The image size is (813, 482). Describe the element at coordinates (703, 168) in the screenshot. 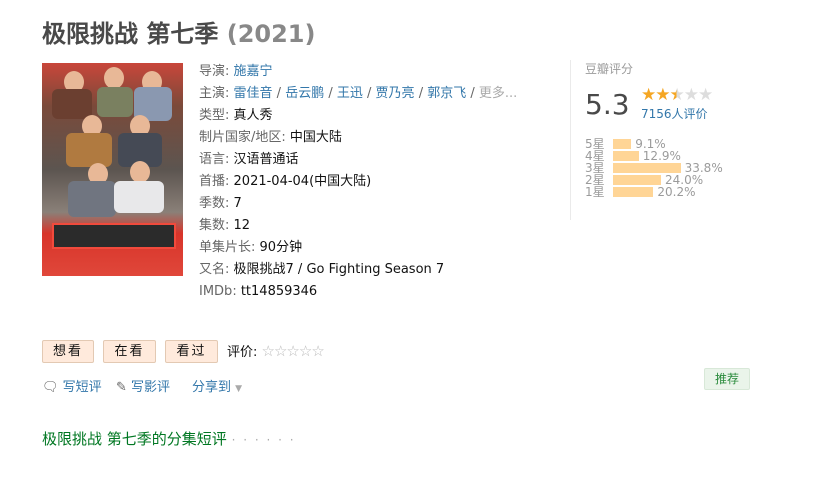

I see `rating-percent: 33.8%` at that location.